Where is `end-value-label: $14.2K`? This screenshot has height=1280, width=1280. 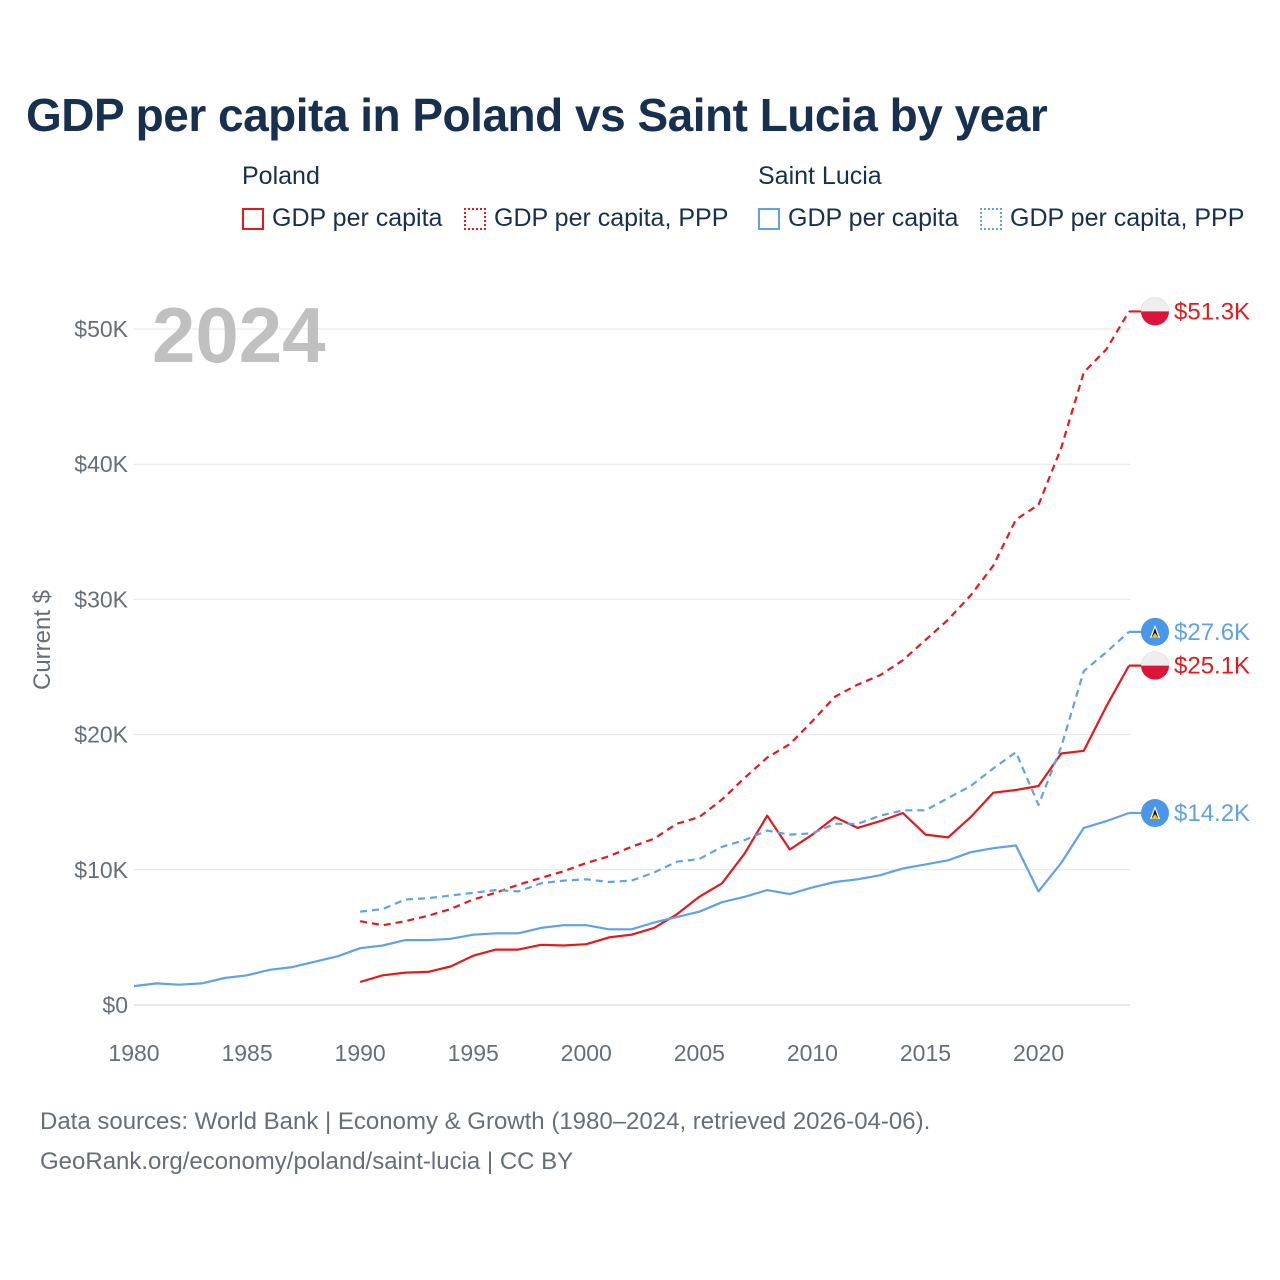 end-value-label: $14.2K is located at coordinates (1212, 813).